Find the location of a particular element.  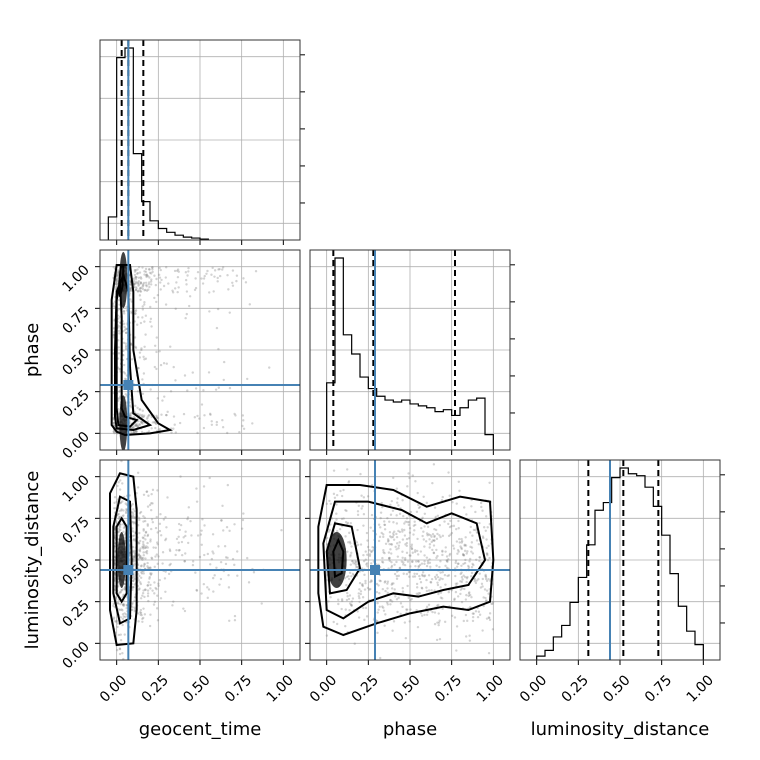

x-axis-label-geocent-time: geocent_time is located at coordinates (200, 729).